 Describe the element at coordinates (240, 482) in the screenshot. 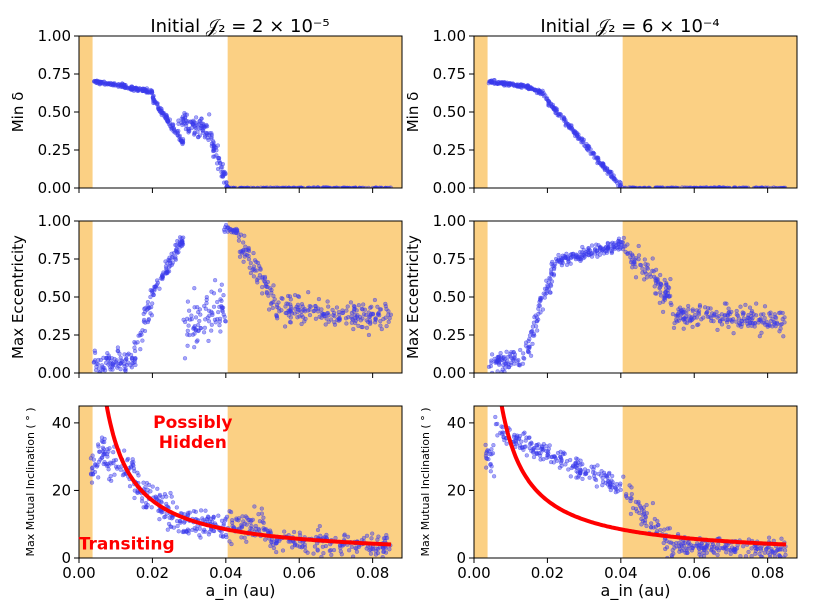

I see `axes-frame` at that location.